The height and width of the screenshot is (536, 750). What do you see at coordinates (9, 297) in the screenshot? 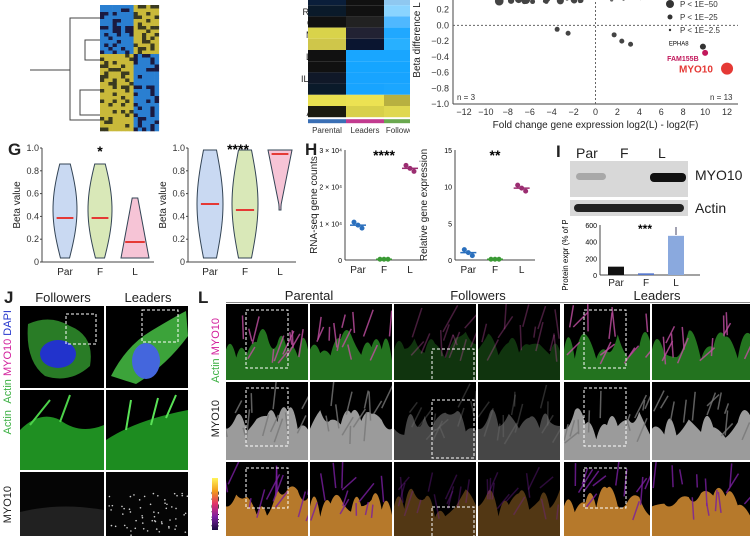
I see `panel-j-label: J` at bounding box center [9, 297].